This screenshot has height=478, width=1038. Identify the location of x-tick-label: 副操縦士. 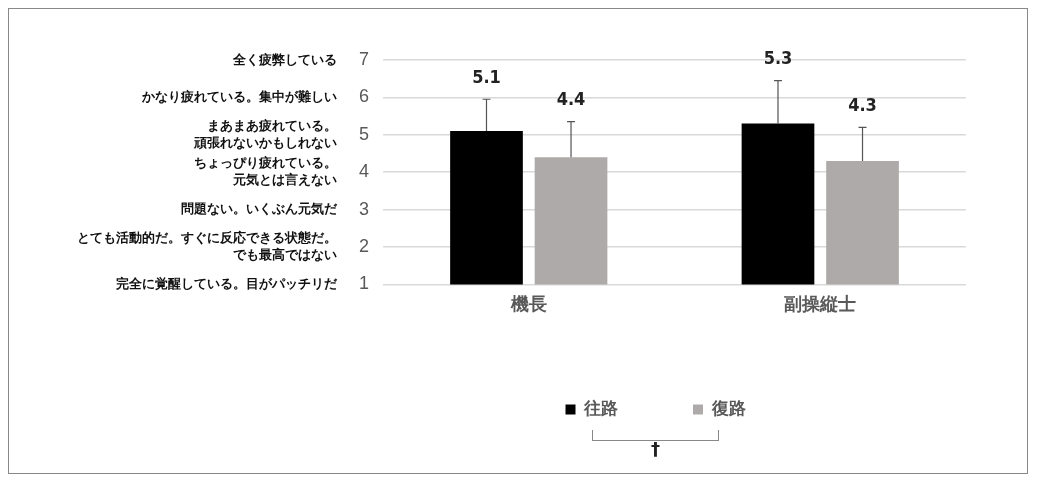
(820, 304).